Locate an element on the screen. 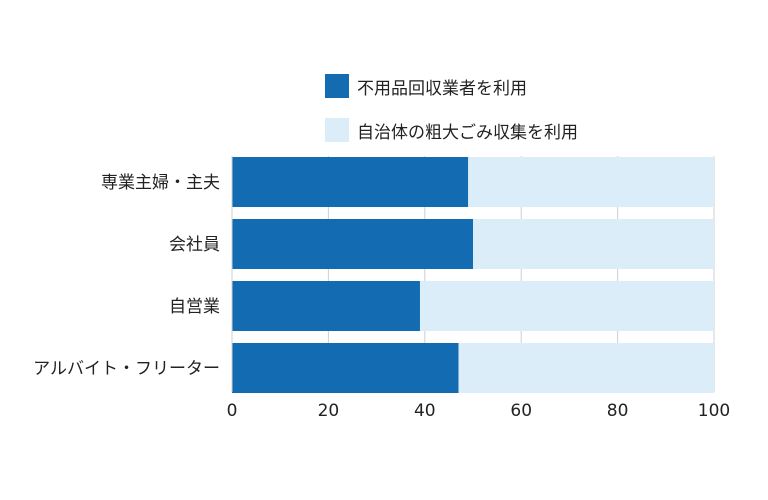  x-tick-label-0: 0 is located at coordinates (232, 411).